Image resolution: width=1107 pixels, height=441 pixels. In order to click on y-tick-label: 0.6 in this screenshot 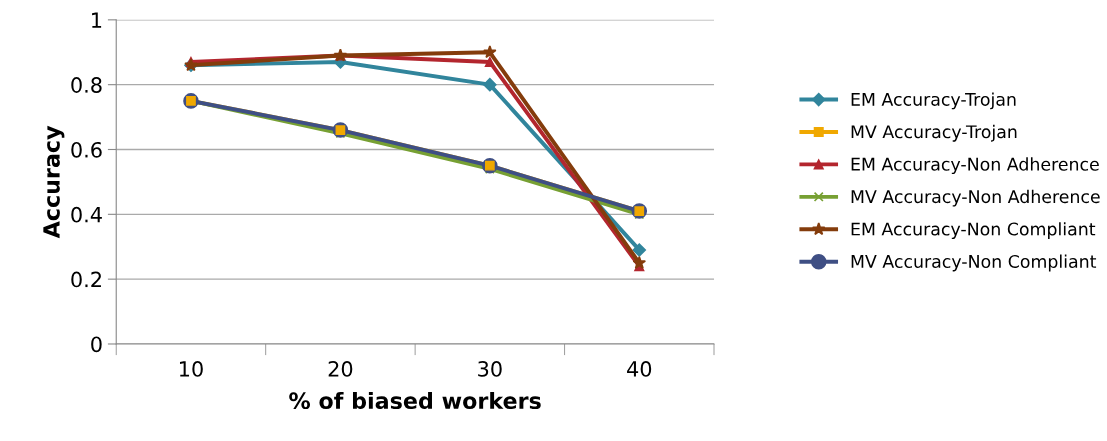, I will do `click(86, 149)`.